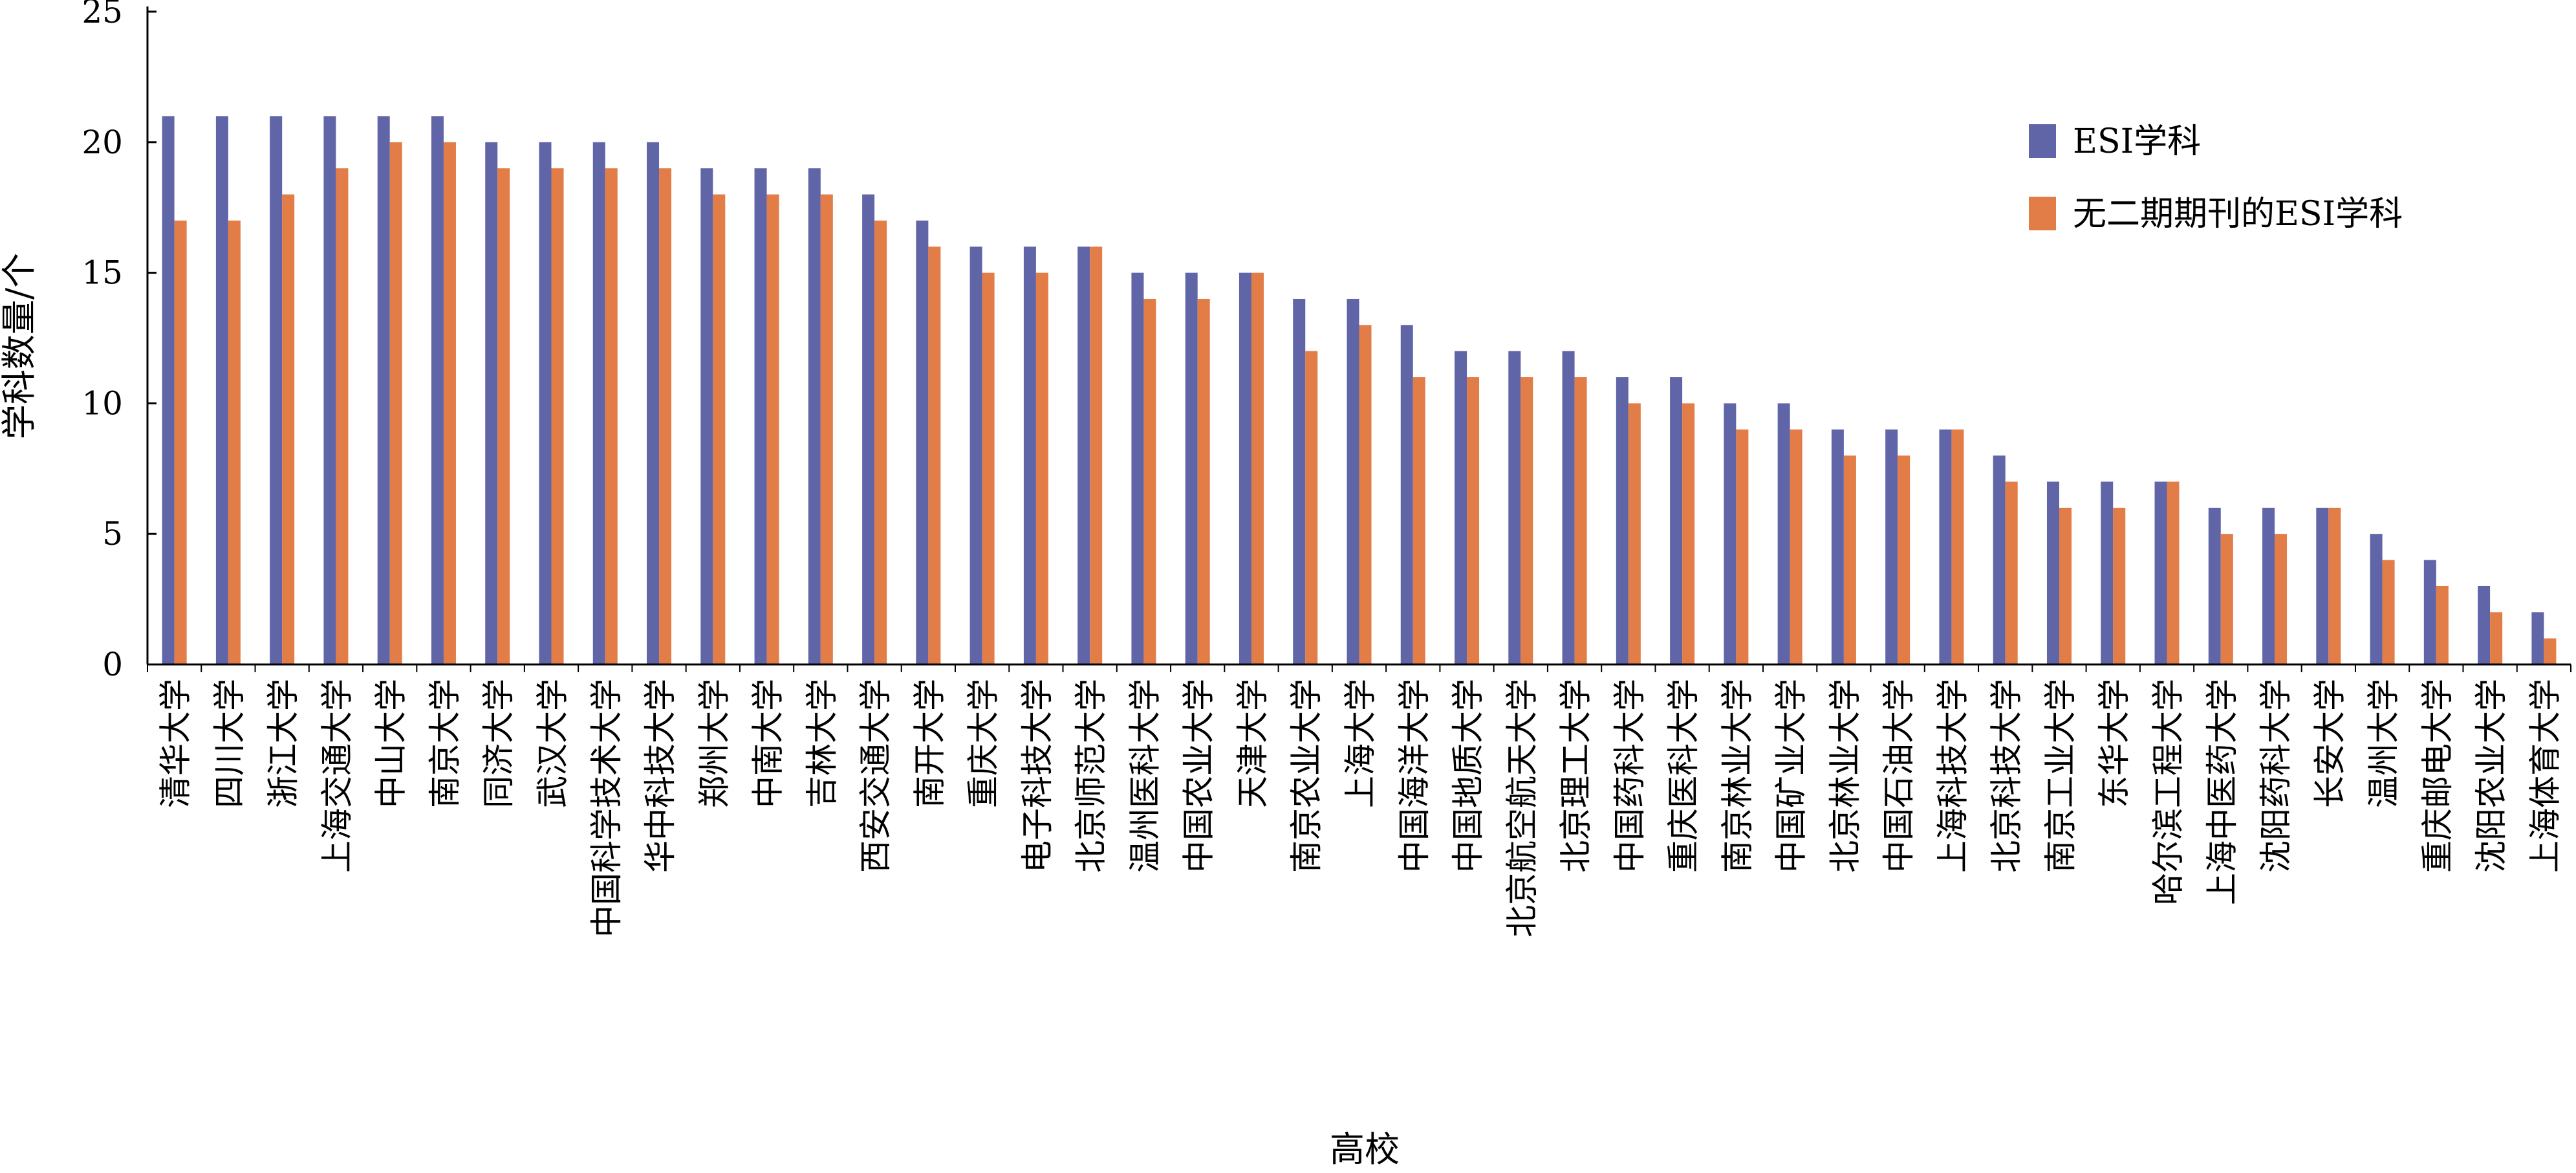  Describe the element at coordinates (1468, 776) in the screenshot. I see `x-tick-label-24: 中国地质大学` at that location.